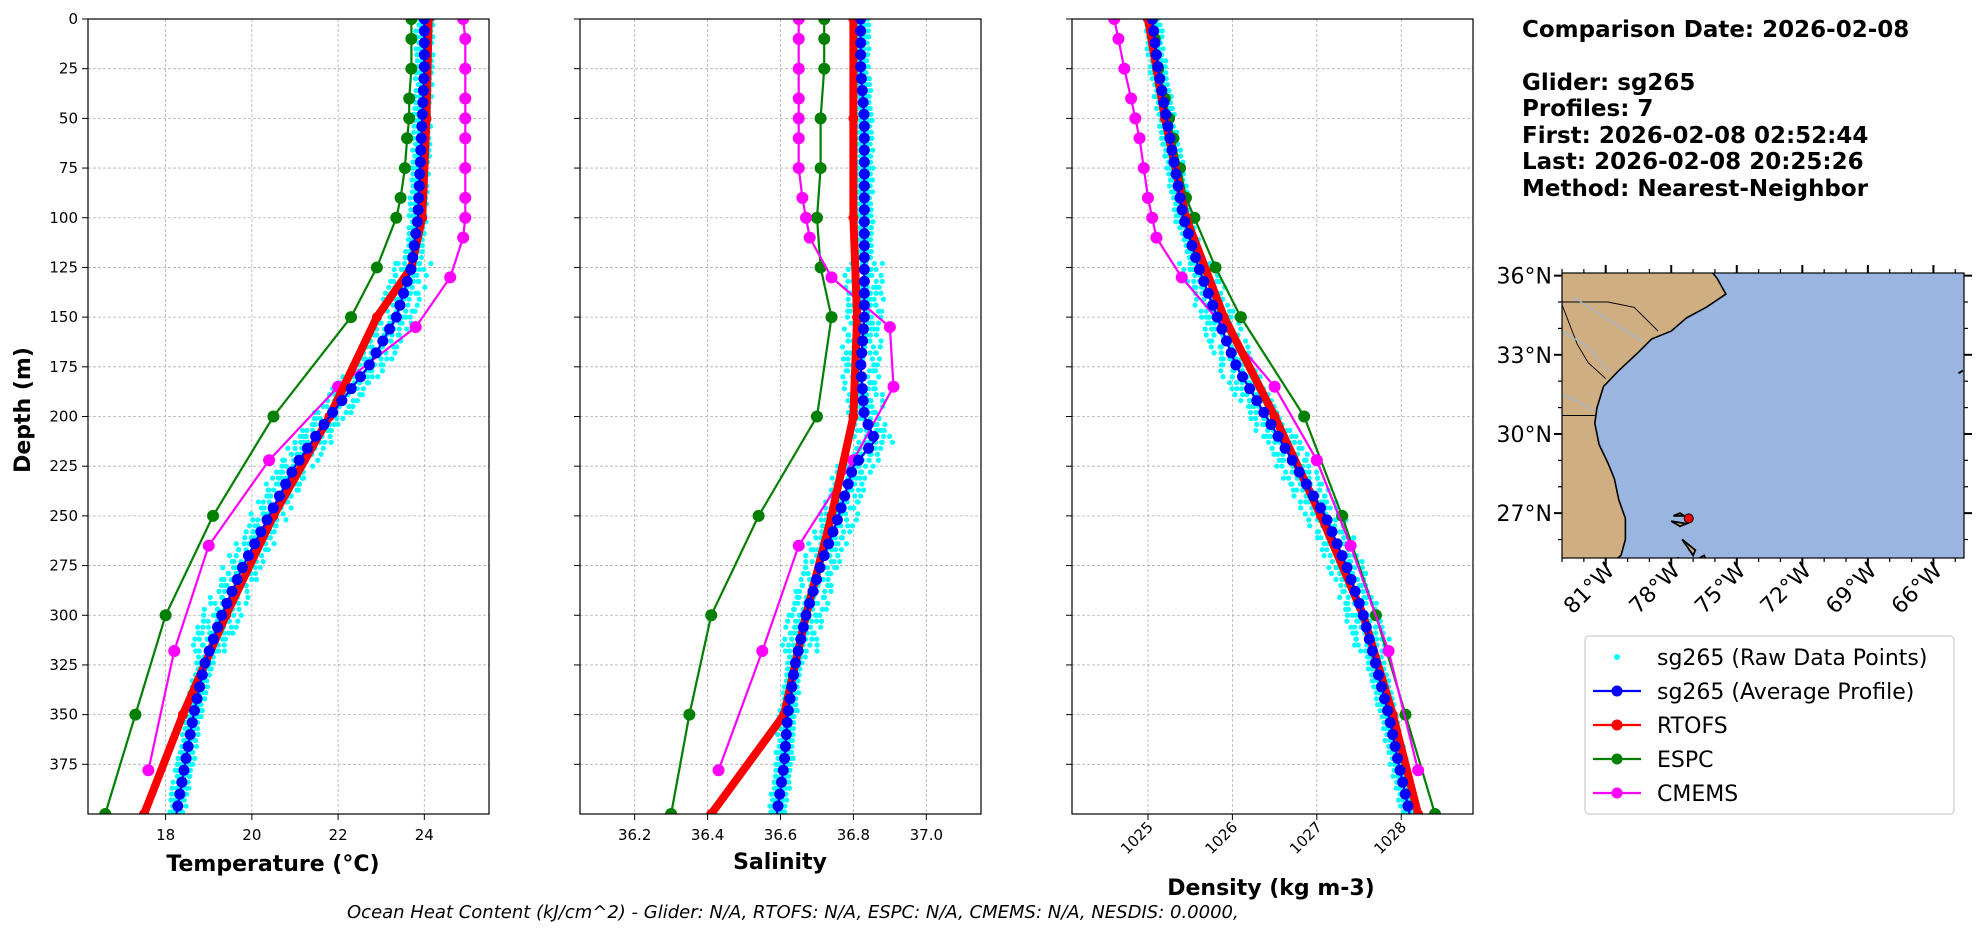 The image size is (1976, 934). What do you see at coordinates (1524, 514) in the screenshot?
I see `map-lat-label: 27°N` at bounding box center [1524, 514].